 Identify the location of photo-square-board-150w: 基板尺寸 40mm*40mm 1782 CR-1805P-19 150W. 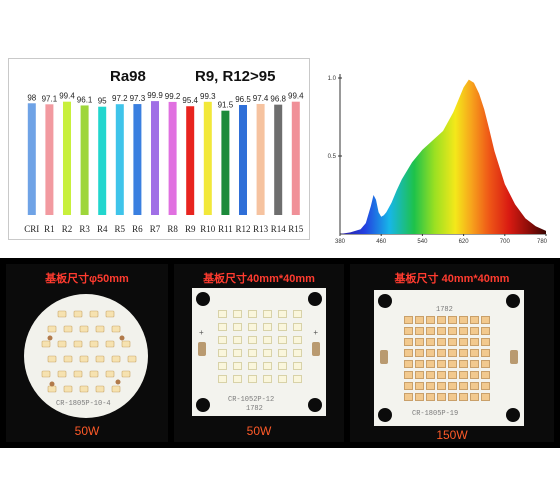
(452, 353).